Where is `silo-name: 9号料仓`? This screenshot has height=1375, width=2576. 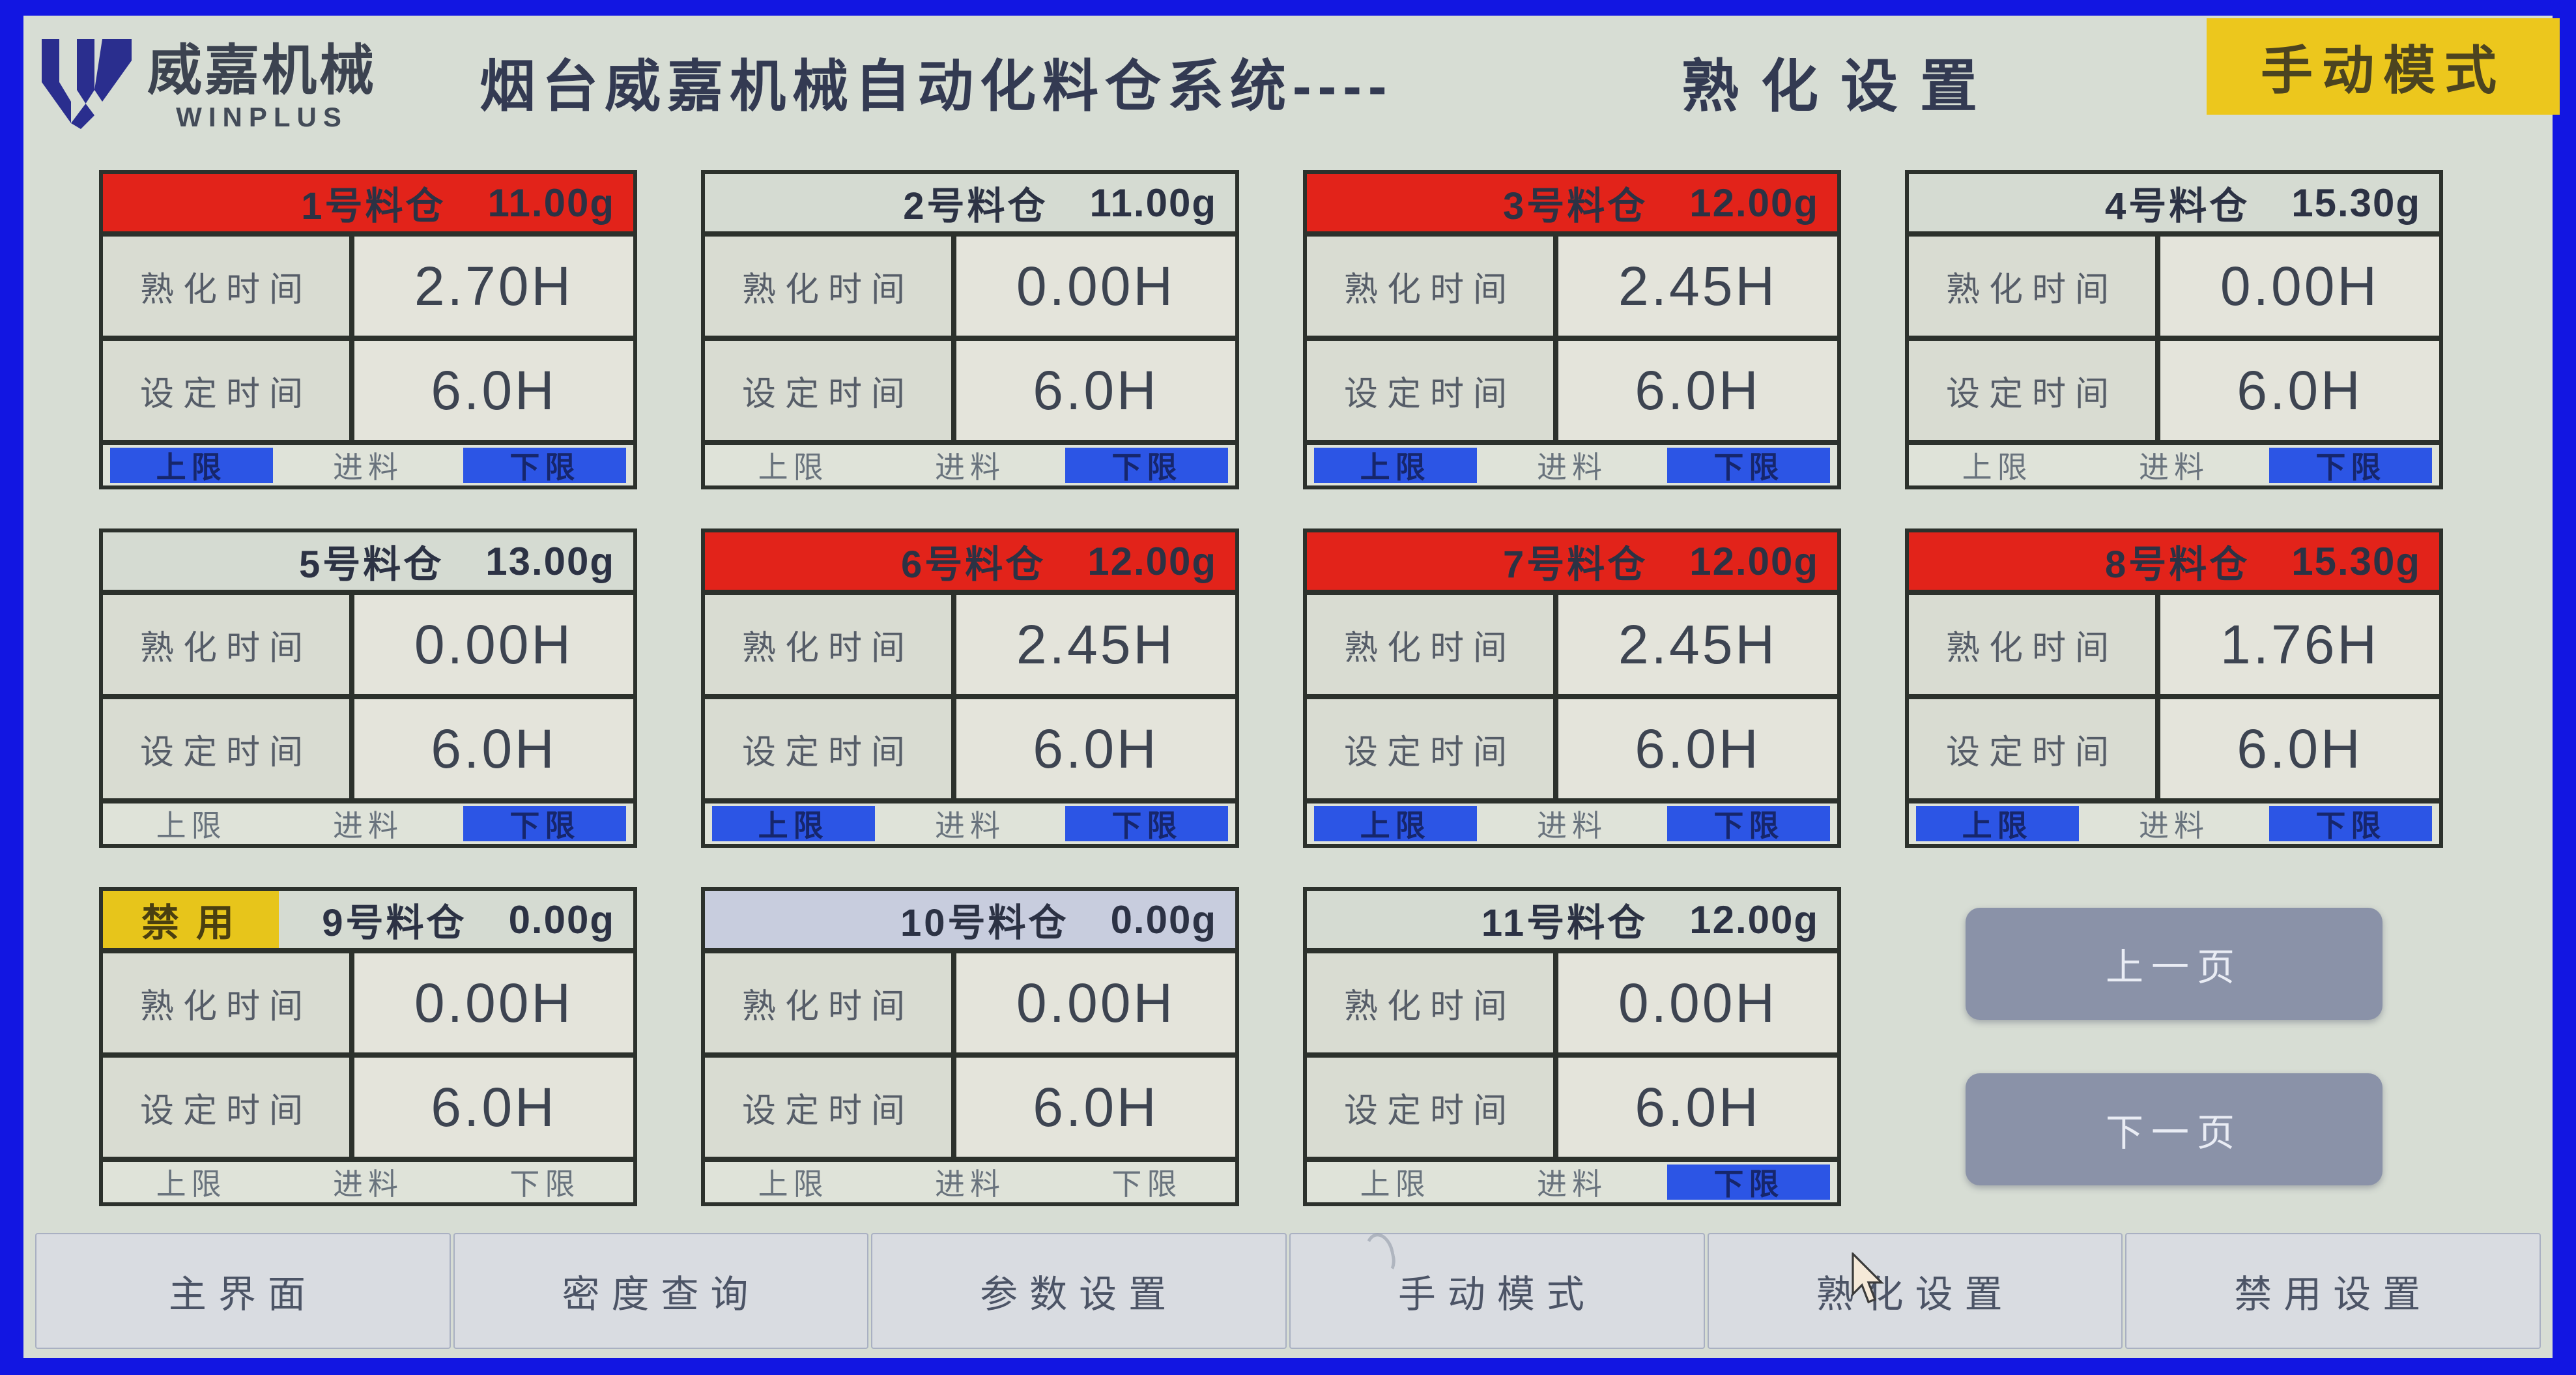
silo-name: 9号料仓 is located at coordinates (394, 923).